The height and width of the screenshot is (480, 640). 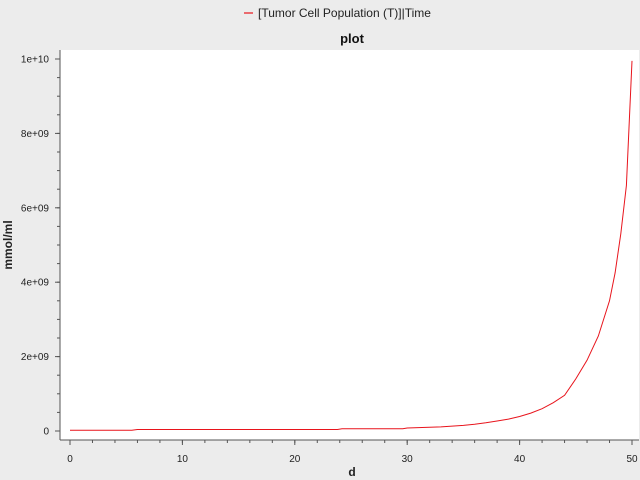 What do you see at coordinates (8, 244) in the screenshot?
I see `y-axis-label: mmol/ml` at bounding box center [8, 244].